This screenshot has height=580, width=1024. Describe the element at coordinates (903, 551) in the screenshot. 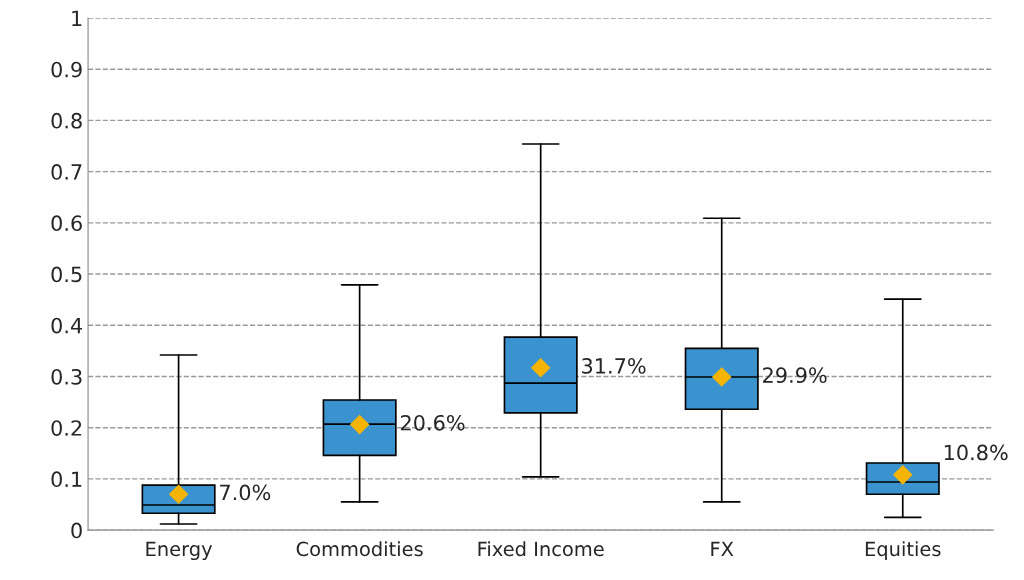

I see `x-tick-label: Equities` at that location.